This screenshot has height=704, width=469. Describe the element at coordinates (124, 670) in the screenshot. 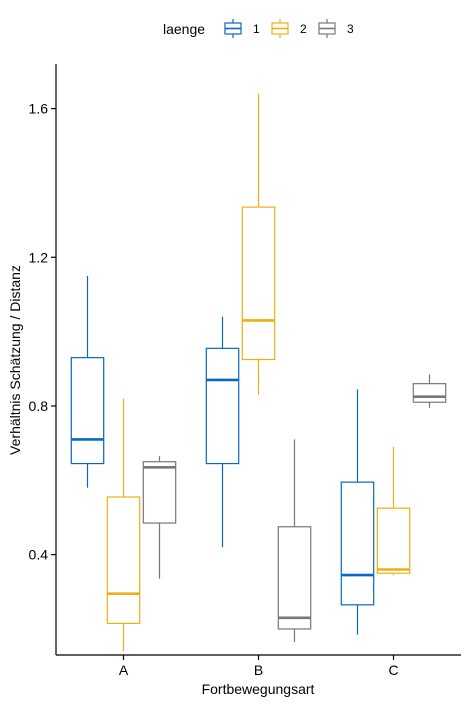

I see `x-tick-label-a: A` at that location.